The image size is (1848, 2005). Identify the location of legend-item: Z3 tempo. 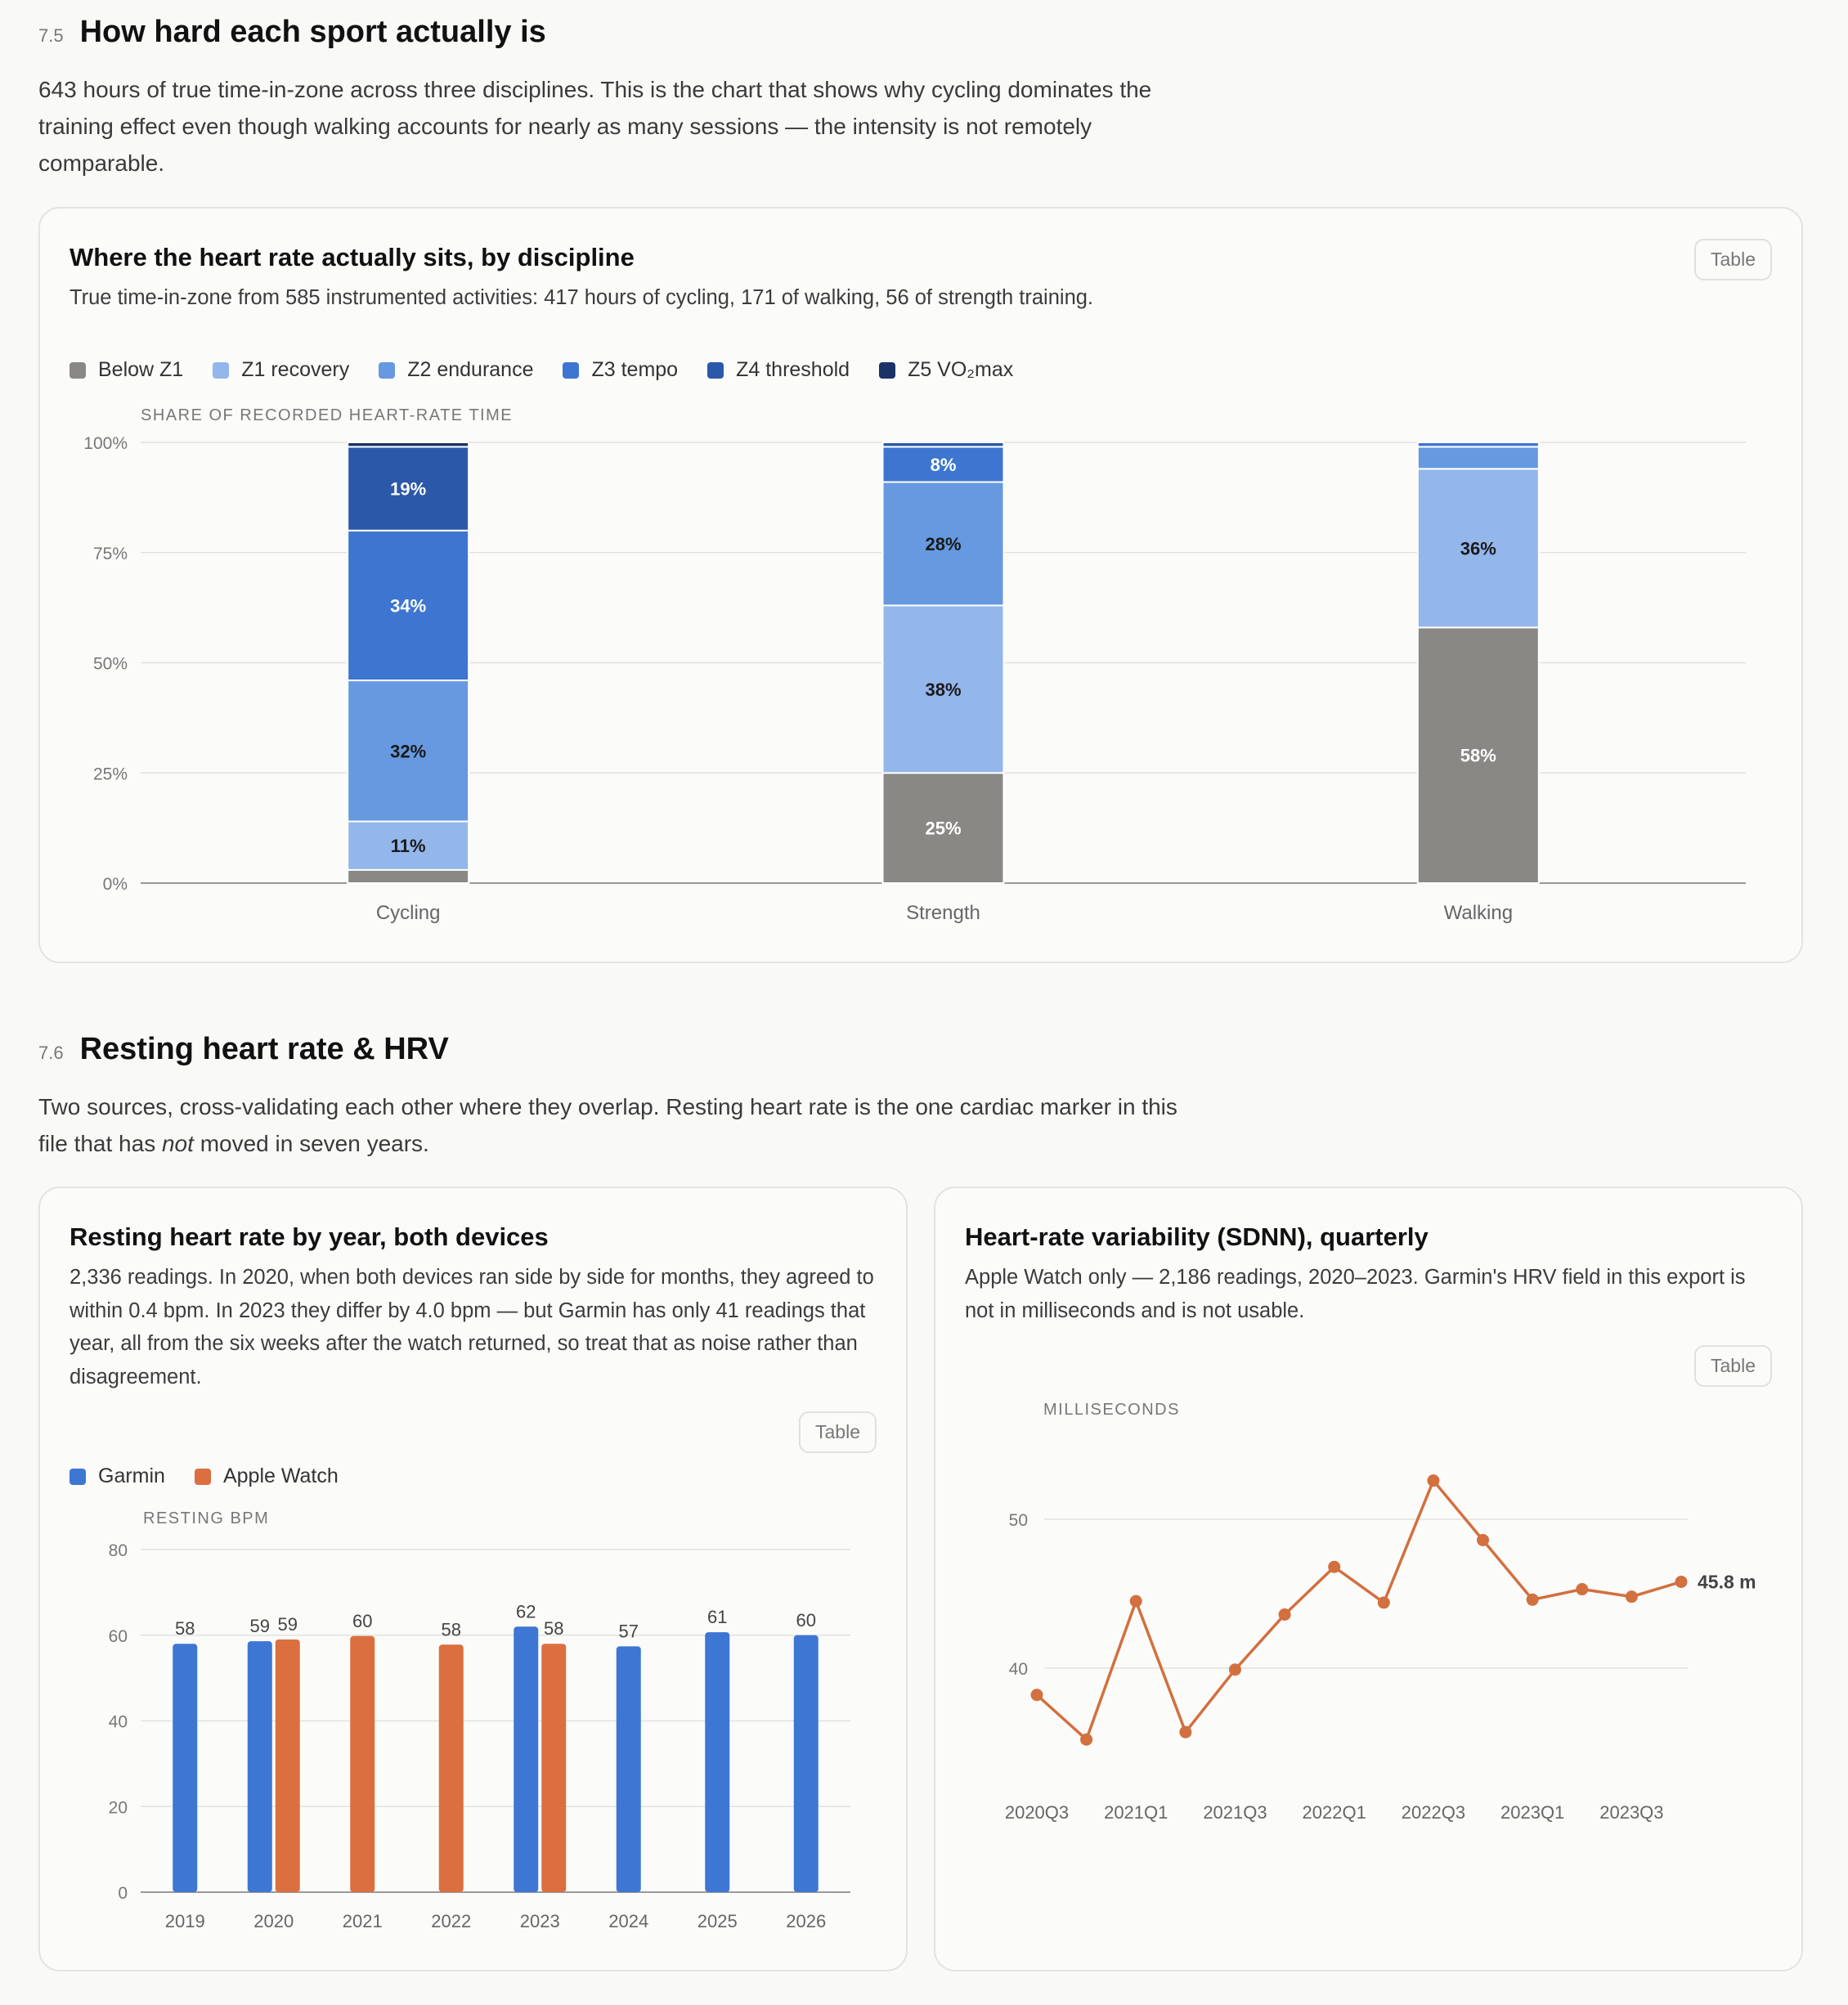
(620, 370).